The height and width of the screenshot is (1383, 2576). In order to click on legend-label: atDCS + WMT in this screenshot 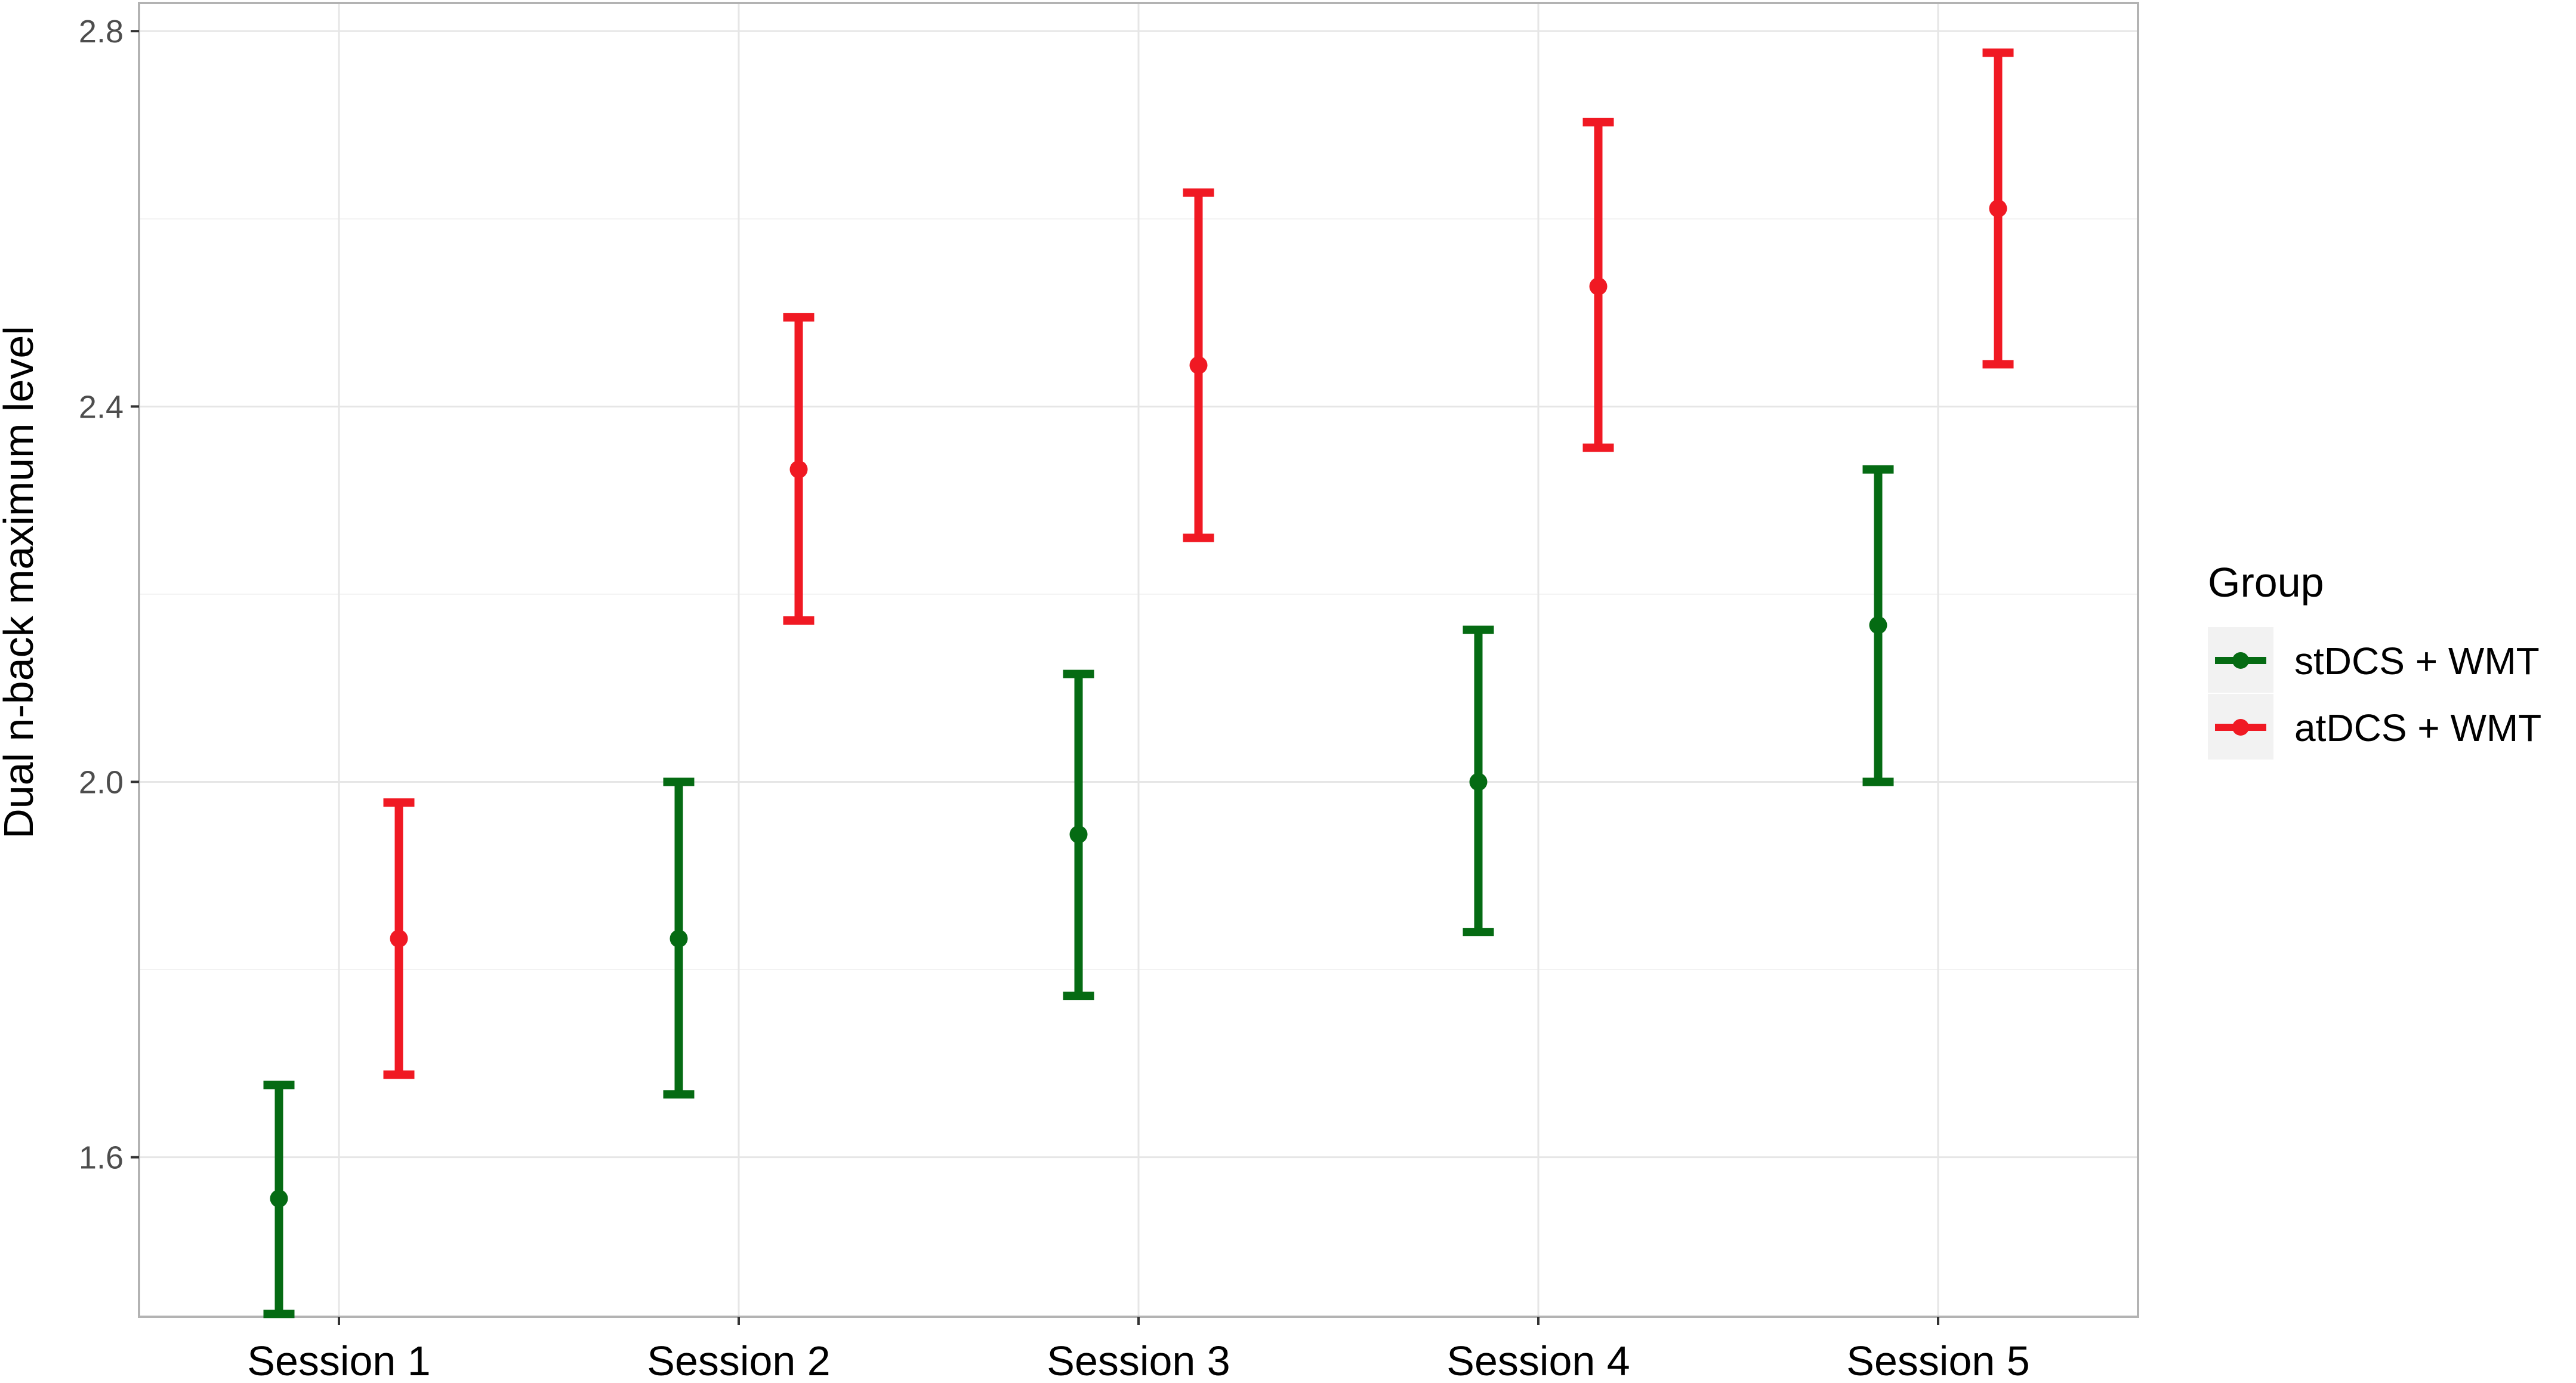, I will do `click(2417, 727)`.